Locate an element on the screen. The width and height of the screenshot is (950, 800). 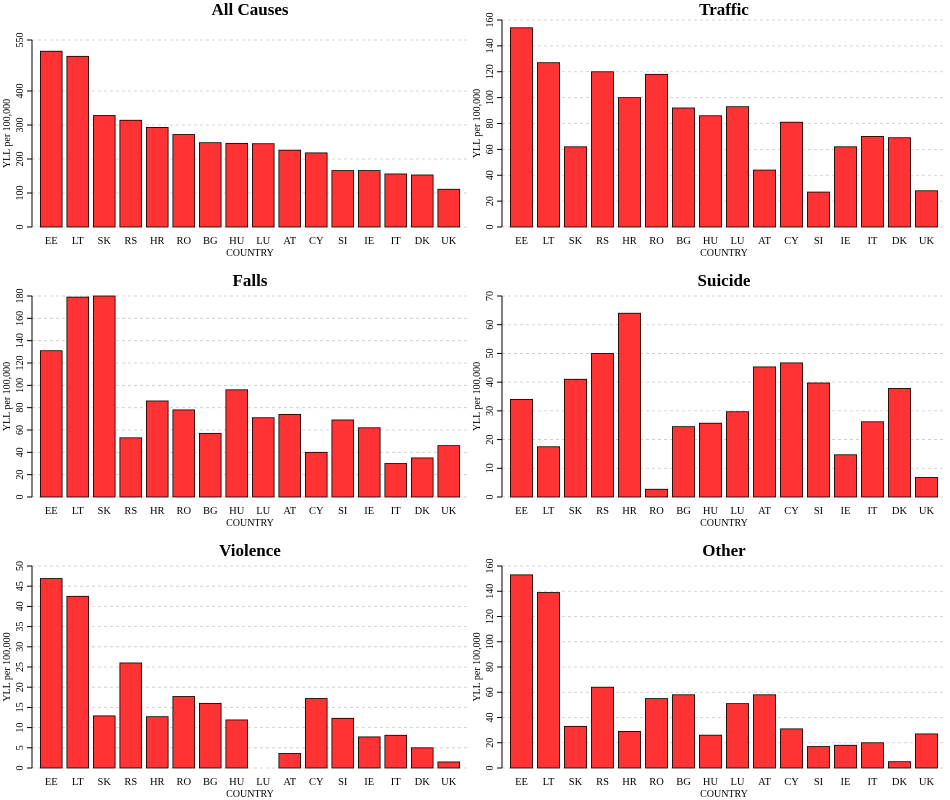
x-tick-label: HU is located at coordinates (237, 782).